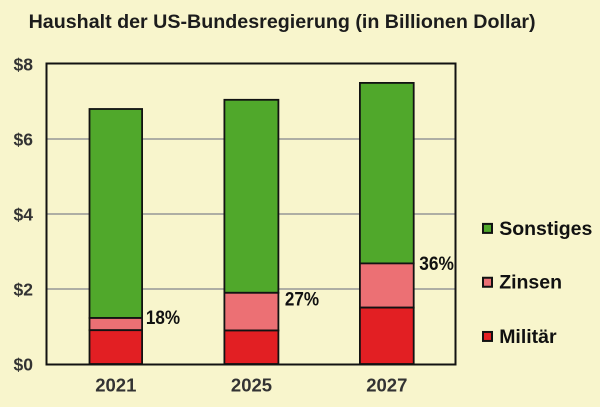 Image resolution: width=600 pixels, height=407 pixels. I want to click on svg-text: 27%, so click(302, 300).